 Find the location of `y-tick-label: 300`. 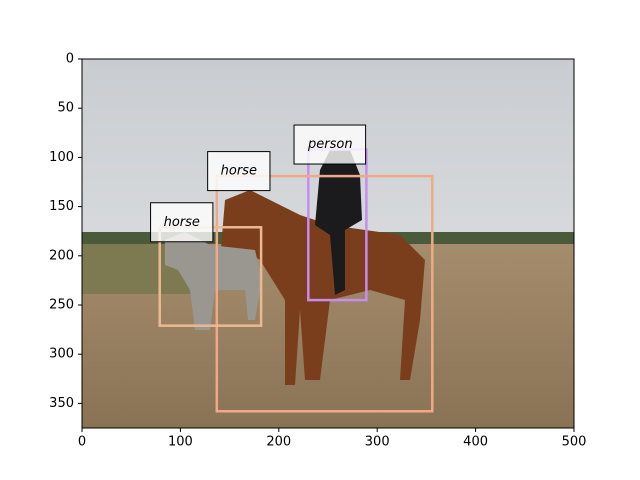

y-tick-label: 300 is located at coordinates (61, 354).